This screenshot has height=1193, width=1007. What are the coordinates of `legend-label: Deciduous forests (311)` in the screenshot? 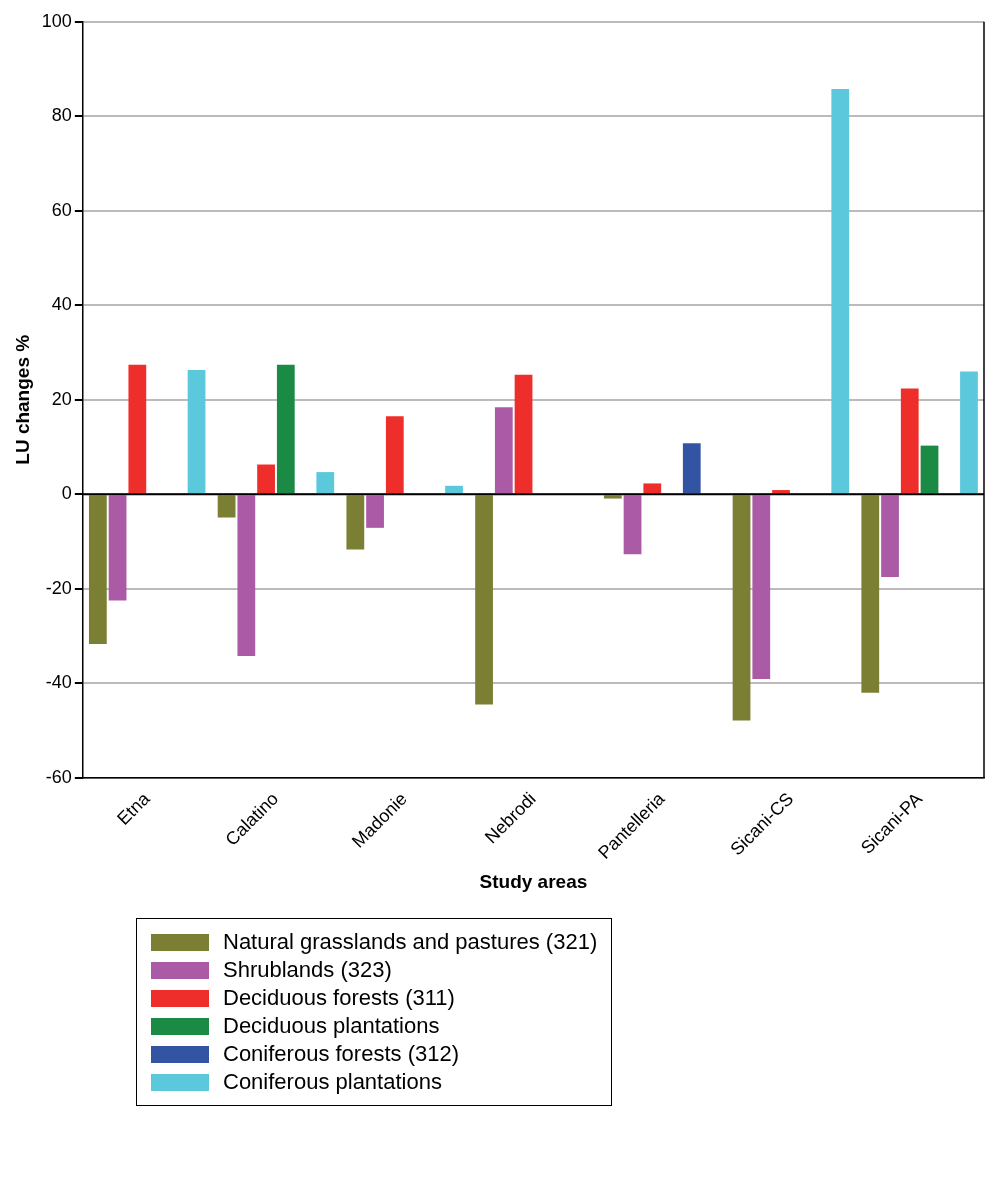 It's located at (339, 998).